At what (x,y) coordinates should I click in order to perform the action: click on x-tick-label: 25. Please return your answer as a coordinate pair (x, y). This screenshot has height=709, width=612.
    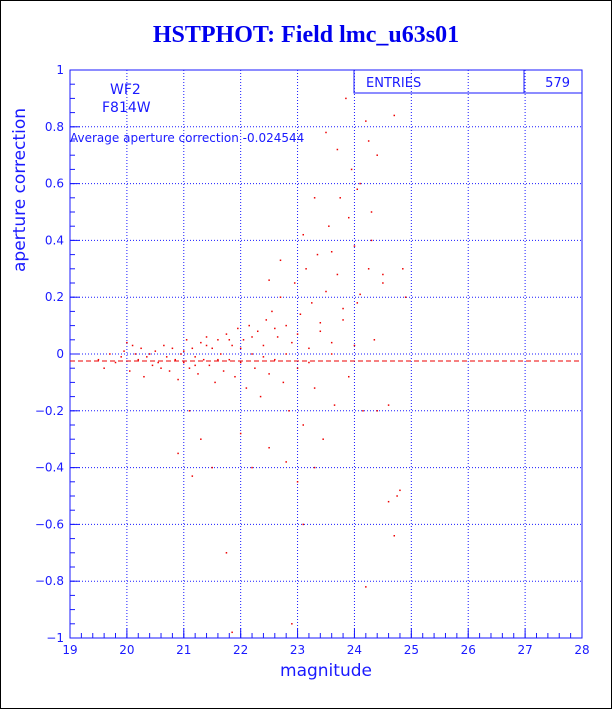
    Looking at the image, I should click on (411, 650).